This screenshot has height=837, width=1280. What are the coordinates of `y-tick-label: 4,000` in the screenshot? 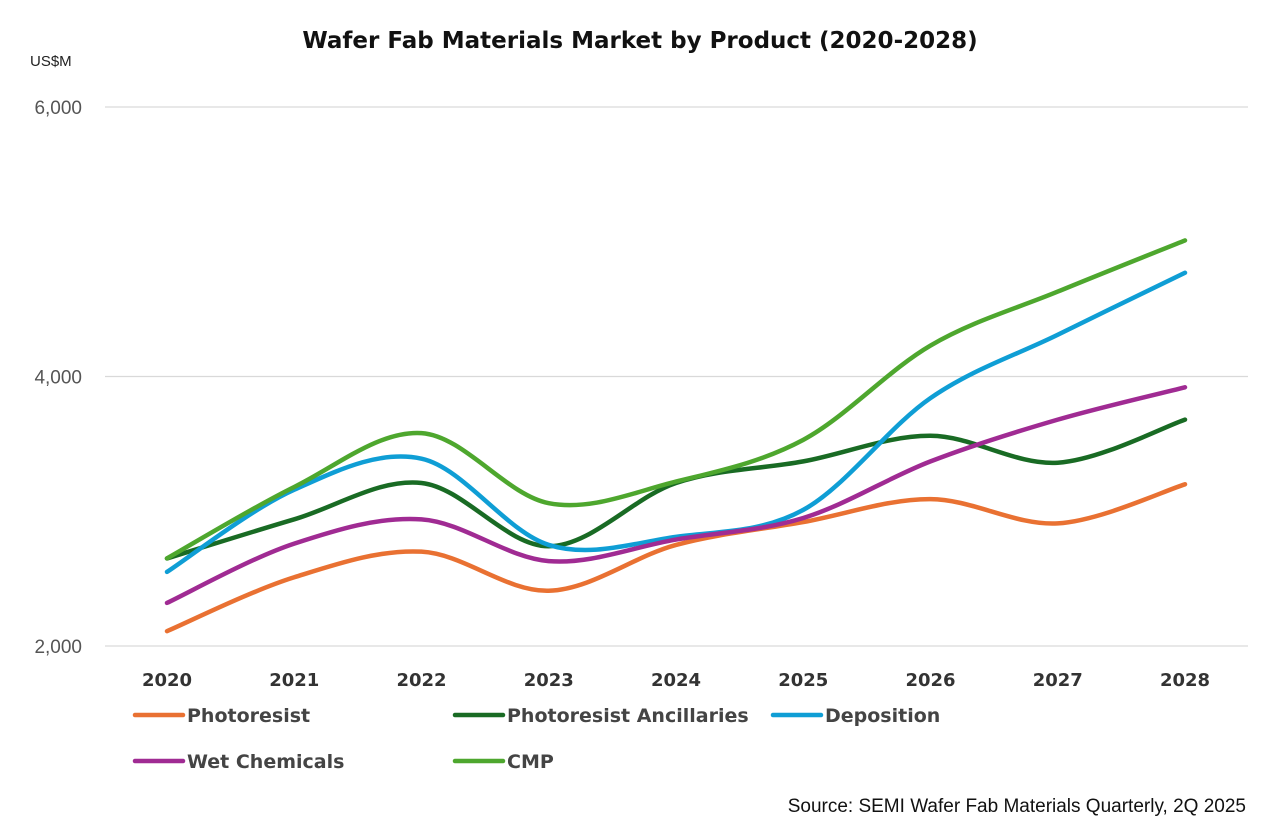 It's located at (58, 378).